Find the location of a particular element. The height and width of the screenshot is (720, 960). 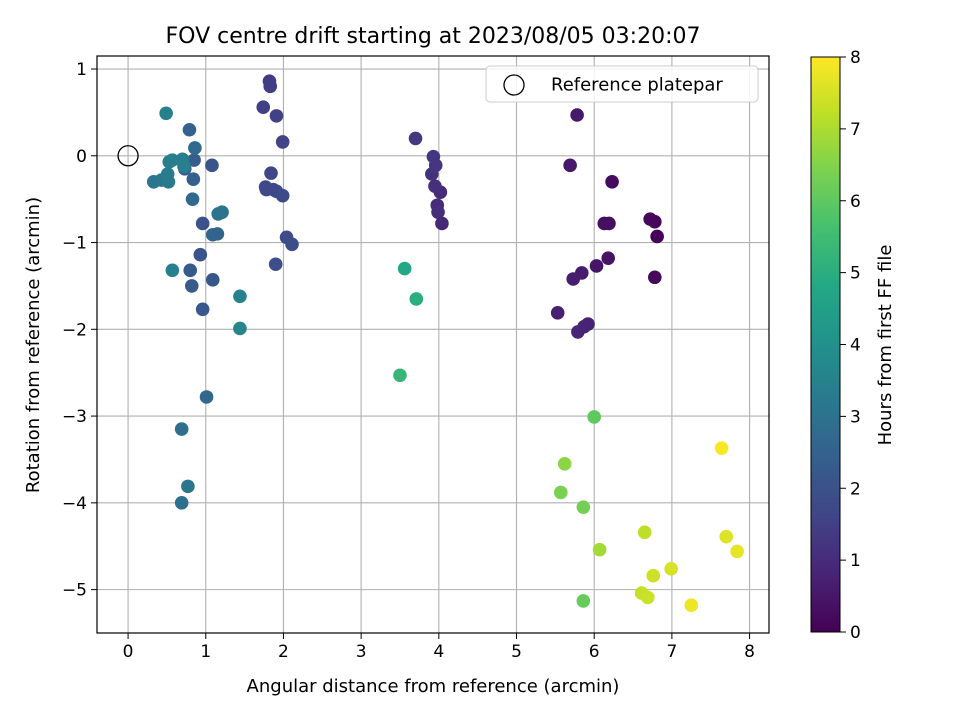

colorbar-tick-label: 2 is located at coordinates (855, 489).